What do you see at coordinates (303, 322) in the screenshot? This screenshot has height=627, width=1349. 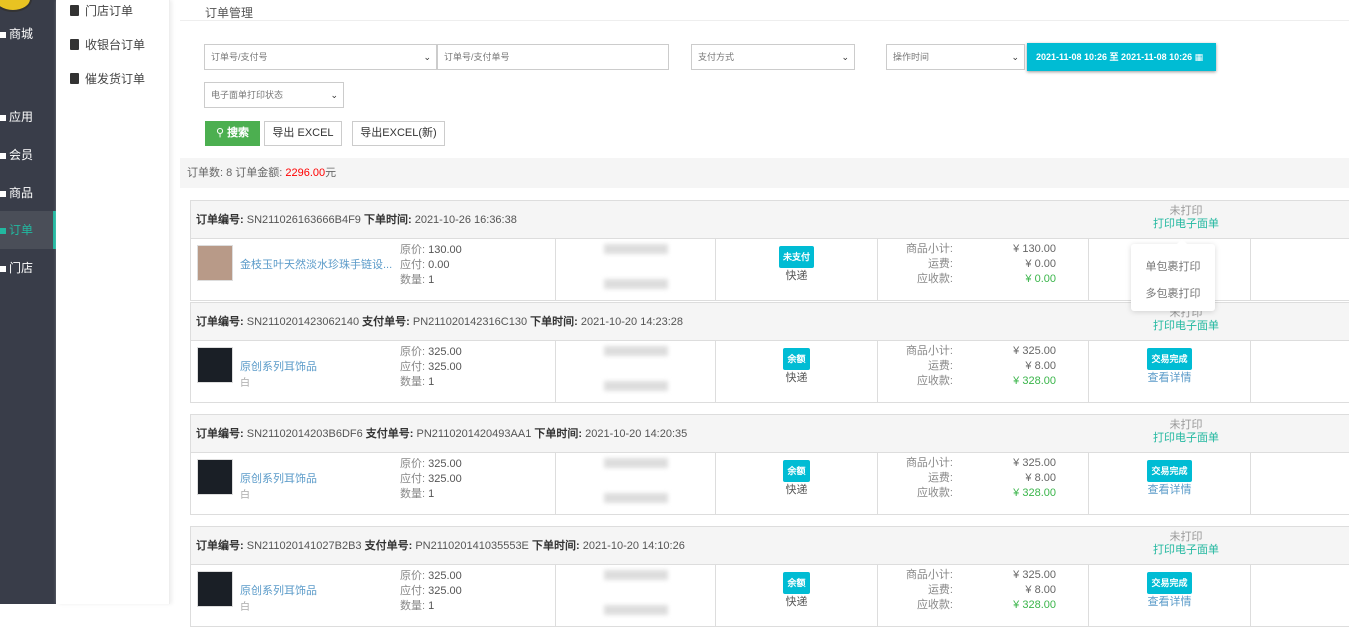 I see `order-number: SN2110201423062140` at bounding box center [303, 322].